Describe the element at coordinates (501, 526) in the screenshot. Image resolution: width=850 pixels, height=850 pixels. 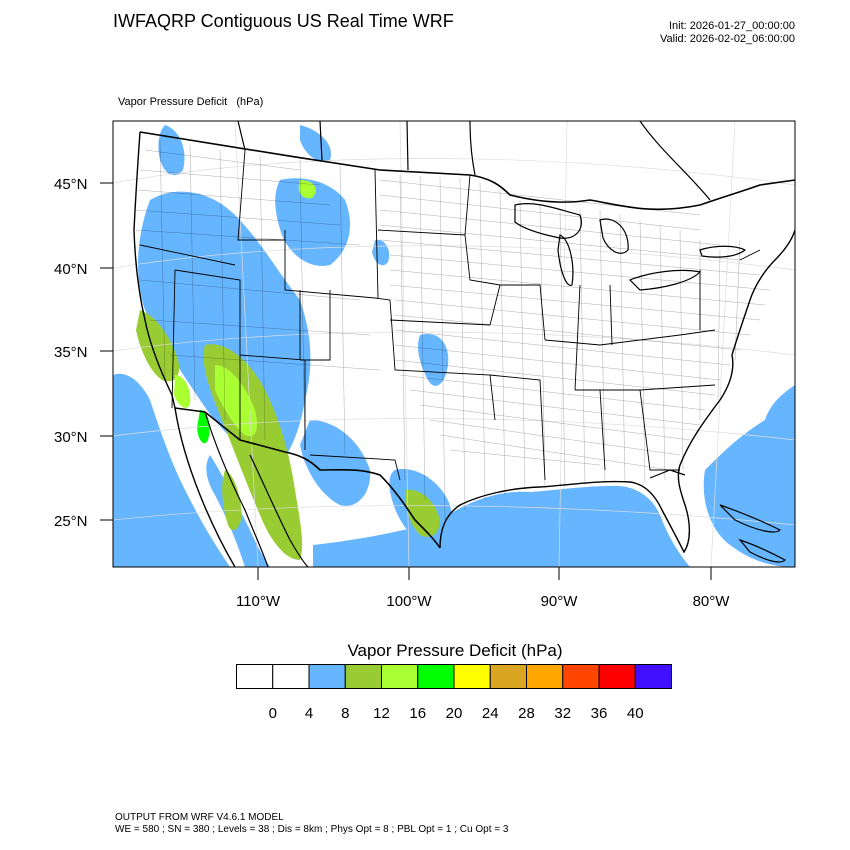
I see `gulf-ocean` at that location.